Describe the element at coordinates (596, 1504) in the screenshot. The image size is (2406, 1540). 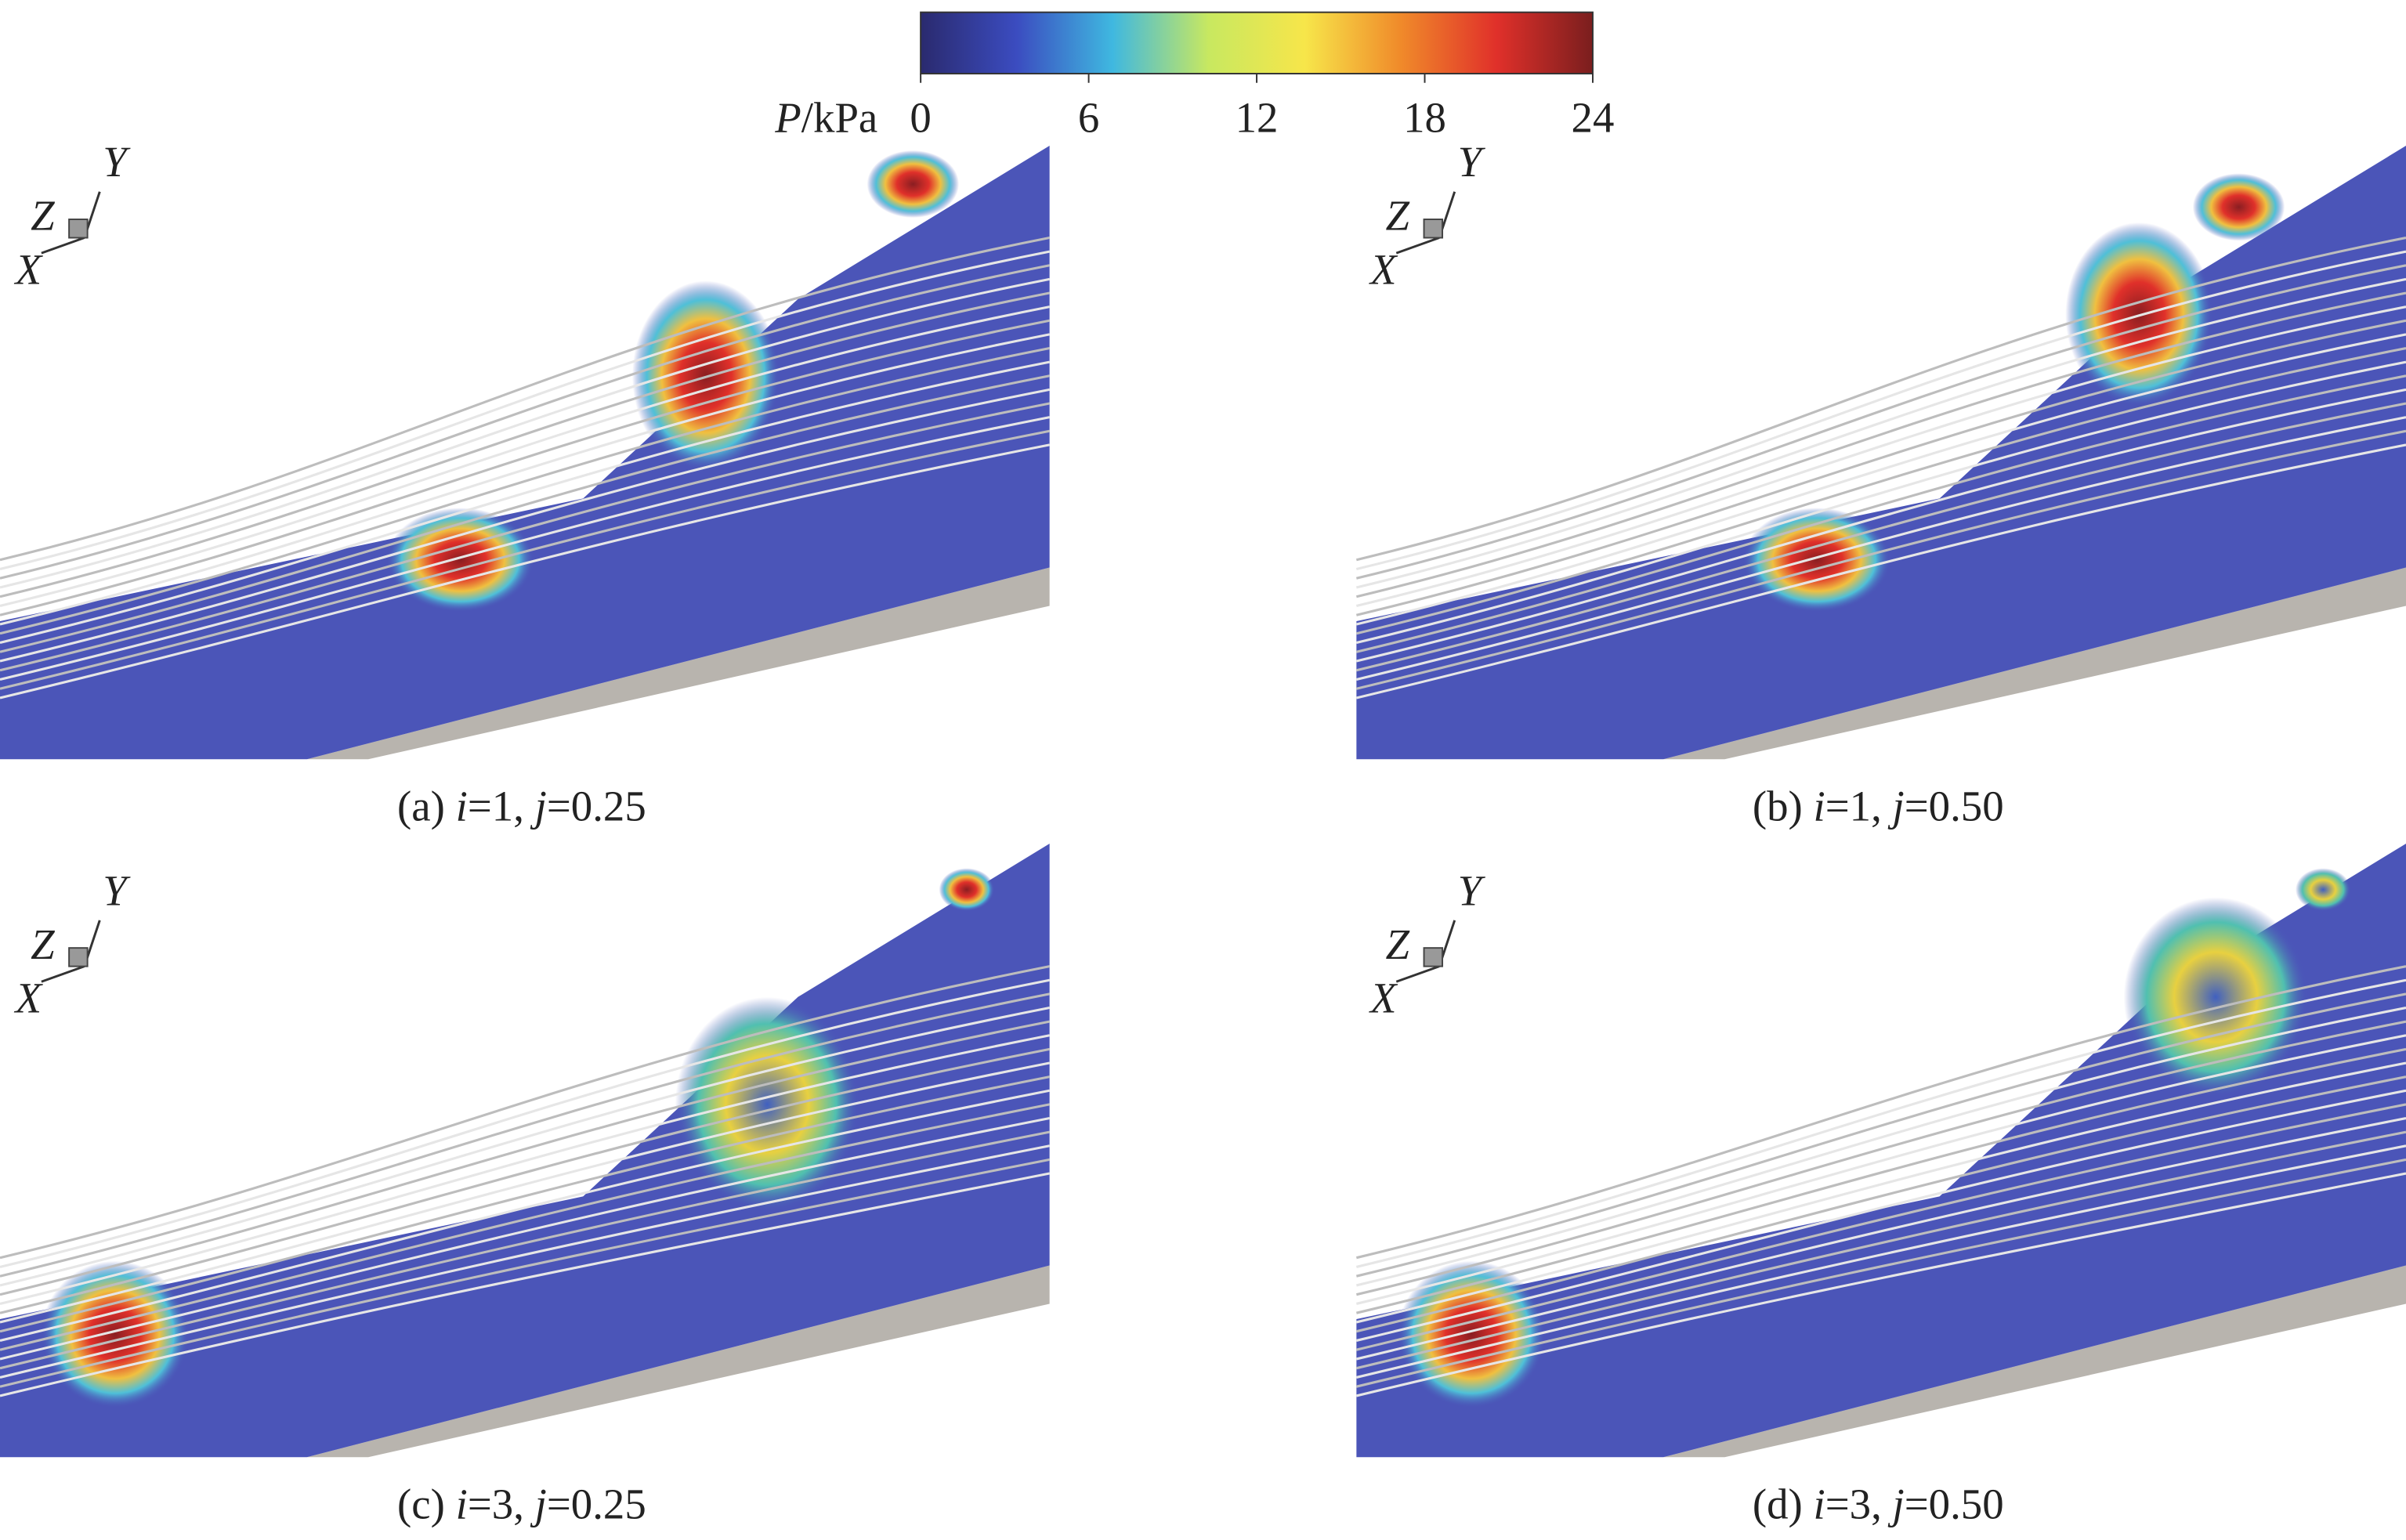
I see `caption-part: =0.25` at that location.